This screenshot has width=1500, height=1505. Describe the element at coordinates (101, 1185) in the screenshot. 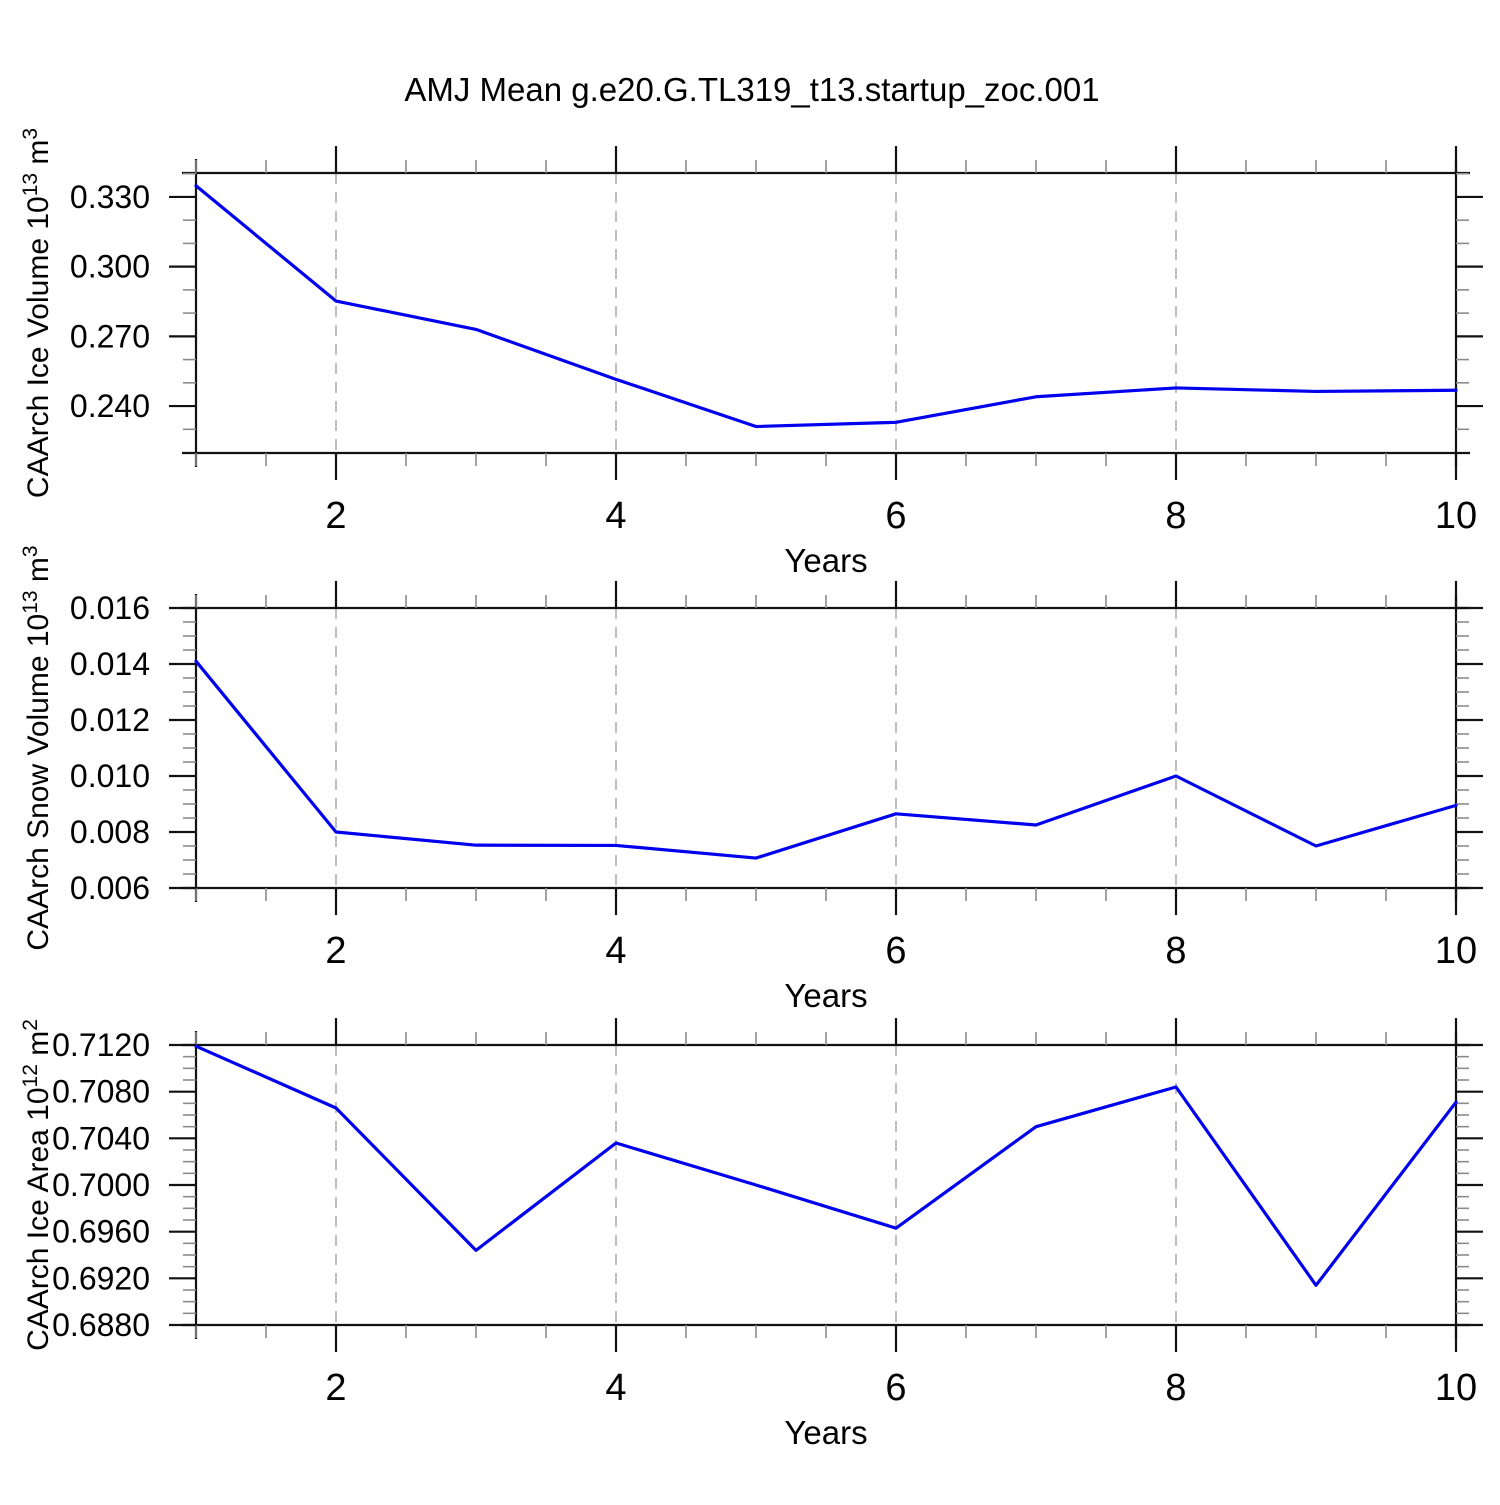

I see `y-tick-label: 0.7000` at that location.